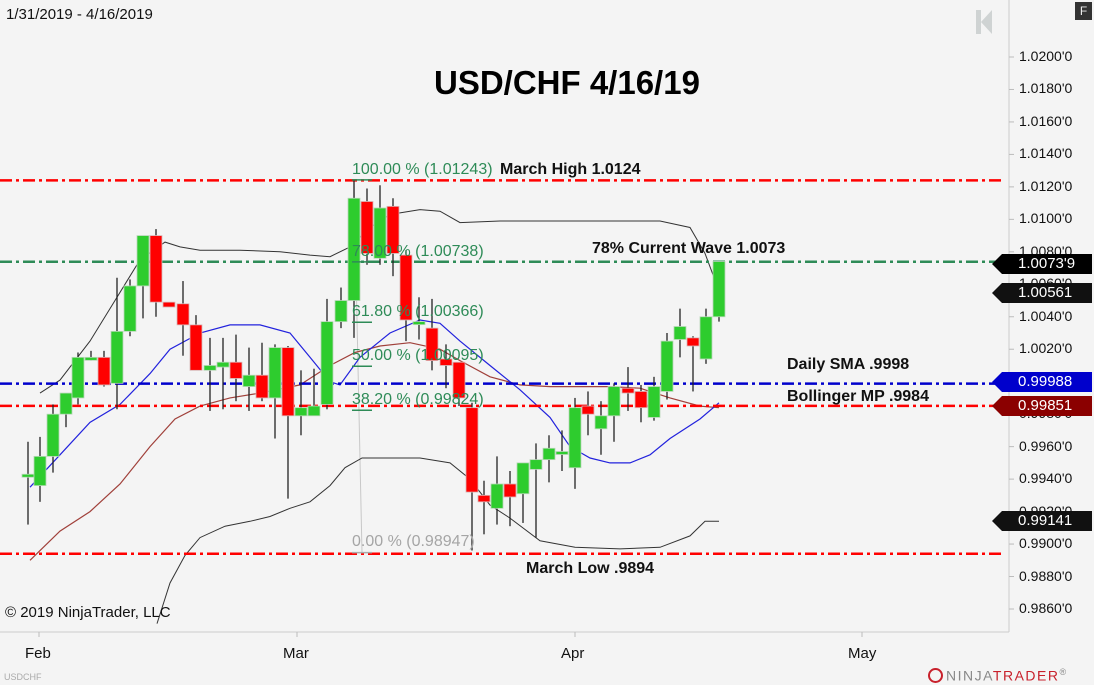 This screenshot has height=685, width=1094. I want to click on y-tick-label: 0.9940'0, so click(1046, 478).